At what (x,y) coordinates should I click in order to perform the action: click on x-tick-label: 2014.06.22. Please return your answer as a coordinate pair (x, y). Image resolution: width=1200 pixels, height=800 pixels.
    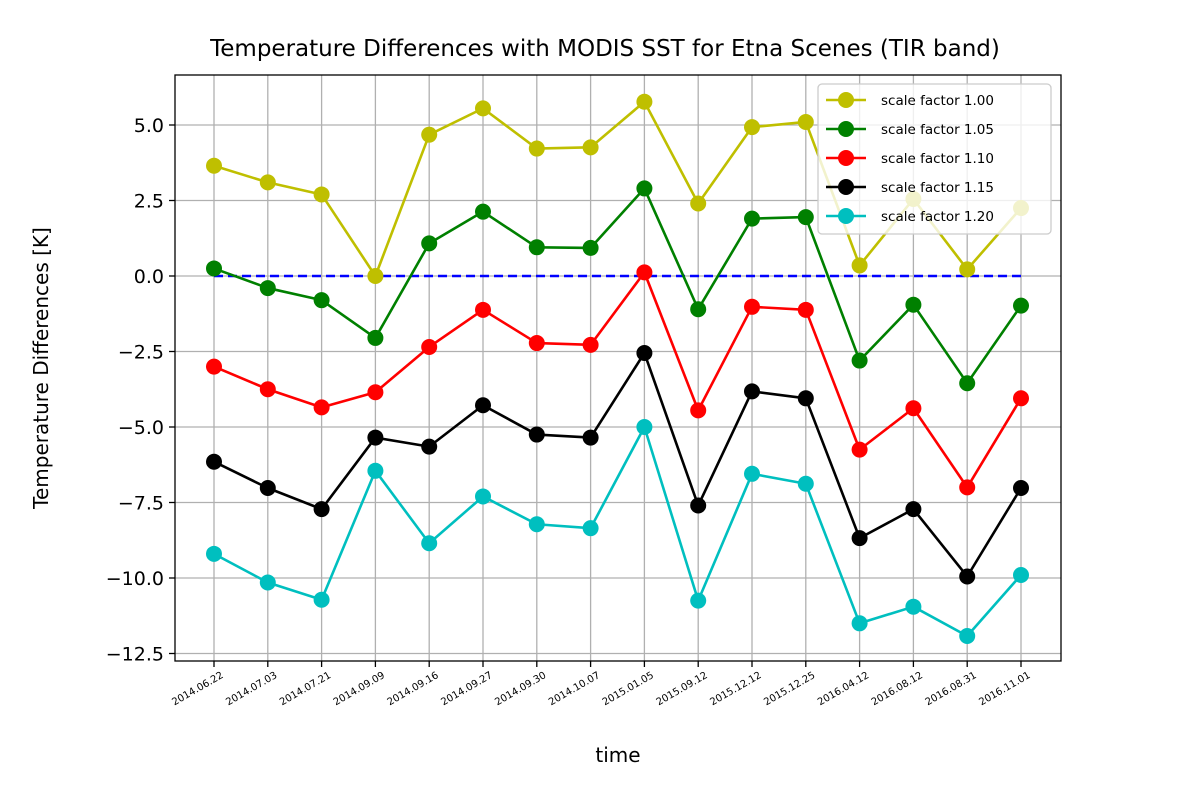
    Looking at the image, I should click on (197, 689).